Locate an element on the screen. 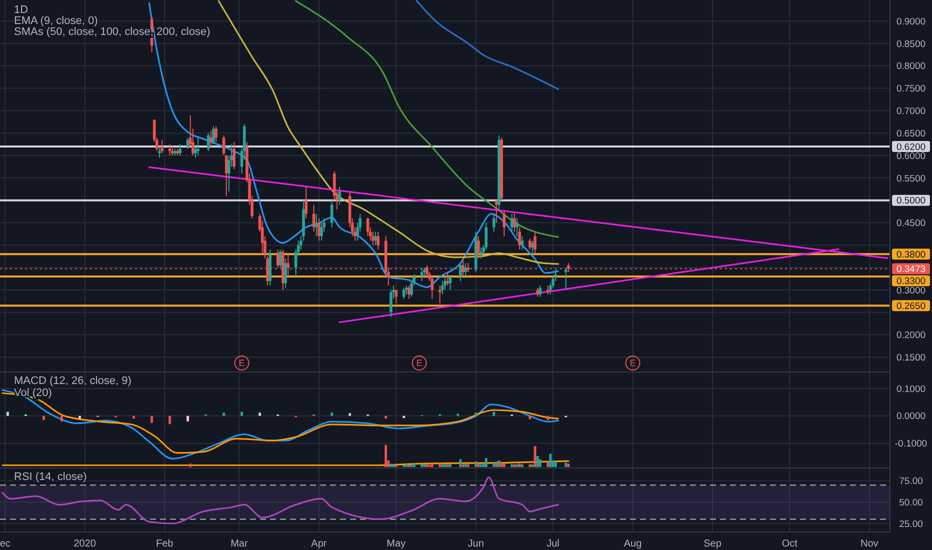 Image resolution: width=932 pixels, height=550 pixels. x-tick-label: May is located at coordinates (396, 544).